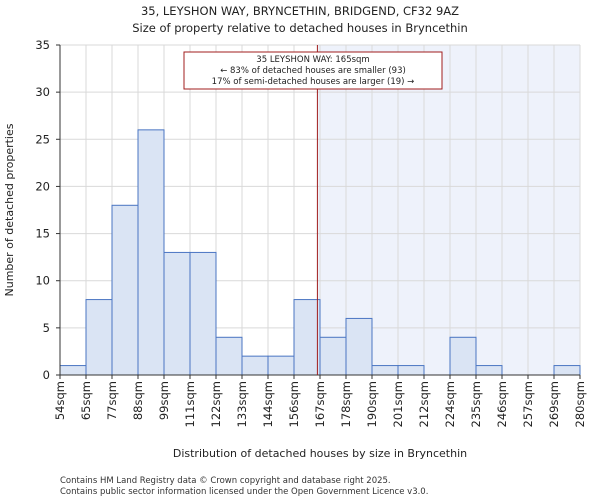  Describe the element at coordinates (86, 400) in the screenshot. I see `x-tick-label: 65sqm` at that location.